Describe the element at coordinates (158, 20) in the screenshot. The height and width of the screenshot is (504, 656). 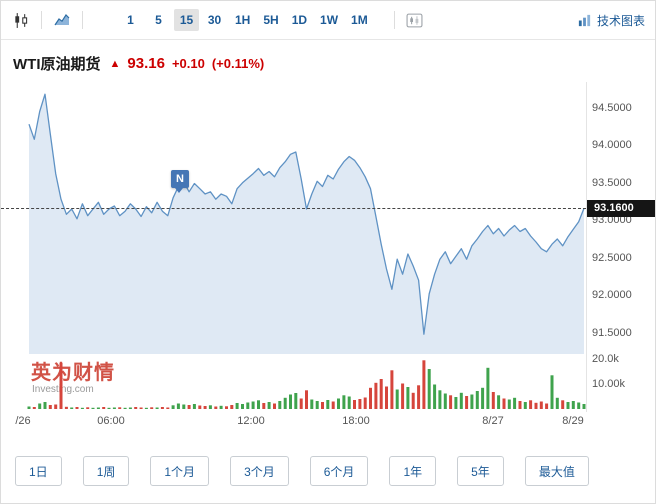
I see `interval-button-5: 5` at that location.